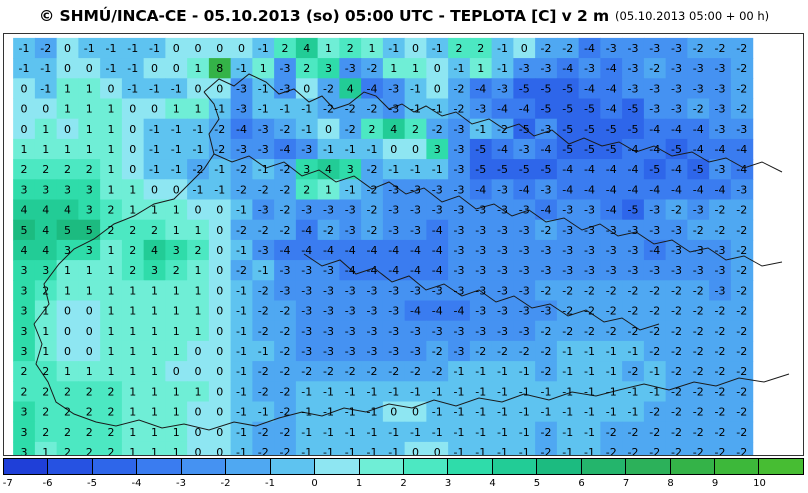 The image size is (808, 493). What do you see at coordinates (781, 466) in the screenshot?
I see `legend-swatch` at bounding box center [781, 466].